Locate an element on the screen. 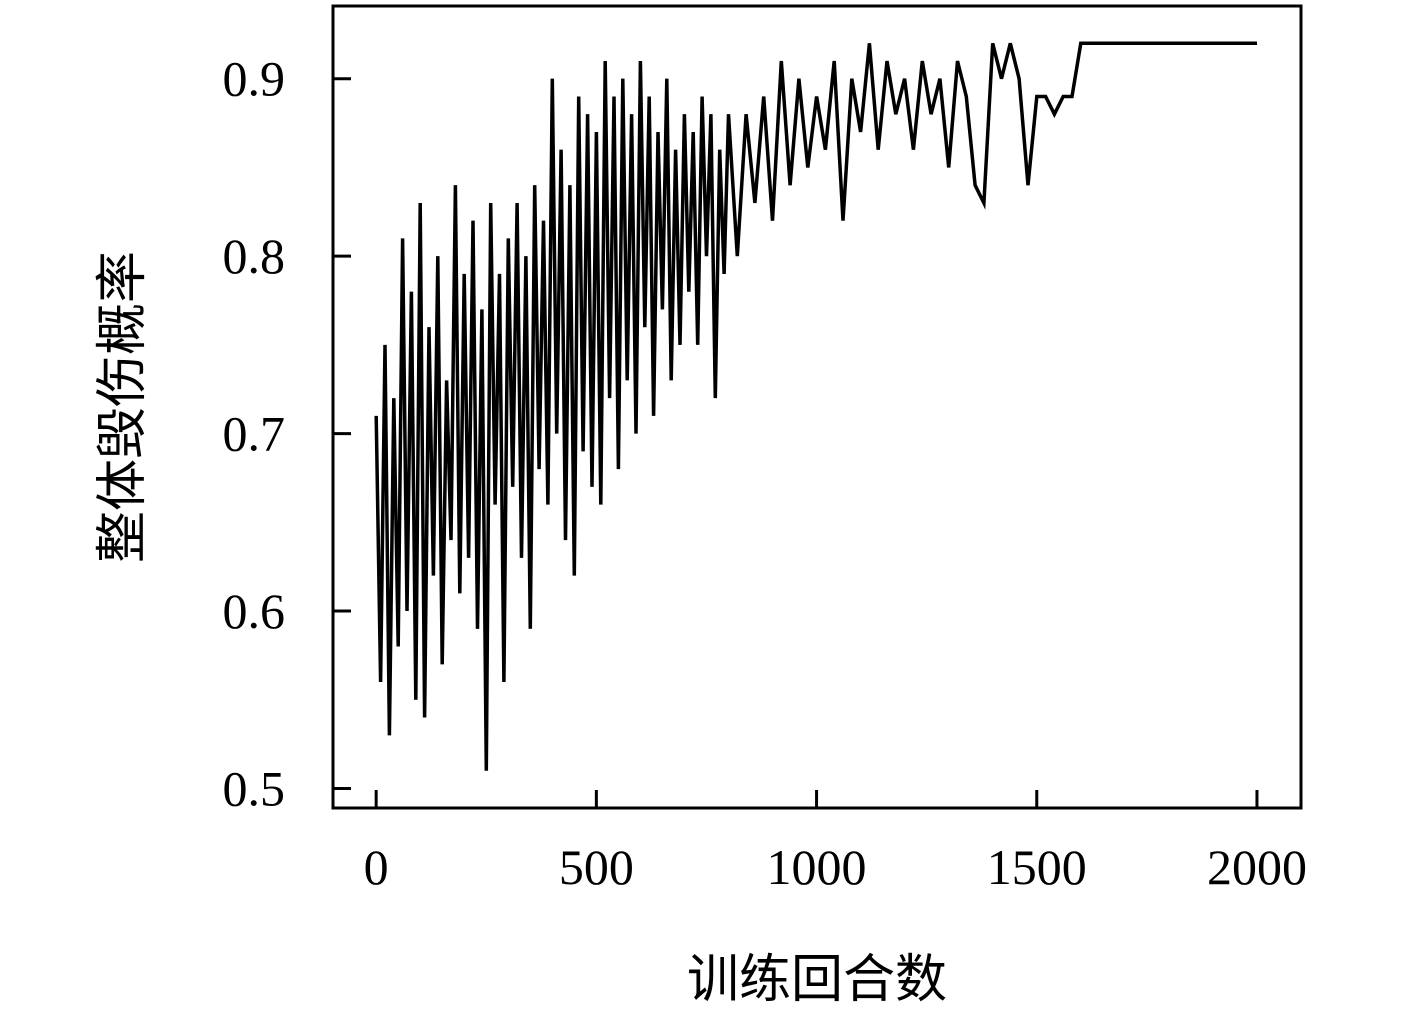  x-tick-label: 2000 is located at coordinates (1257, 867).